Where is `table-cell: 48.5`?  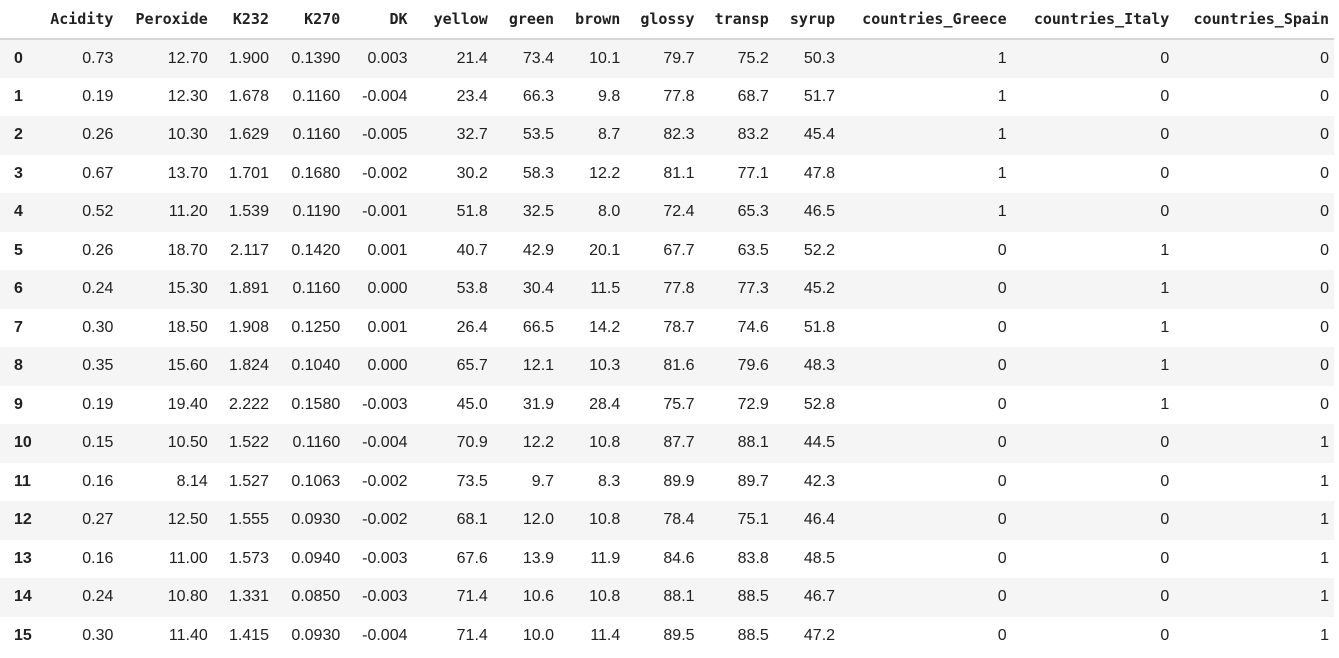
table-cell: 48.5 is located at coordinates (819, 558).